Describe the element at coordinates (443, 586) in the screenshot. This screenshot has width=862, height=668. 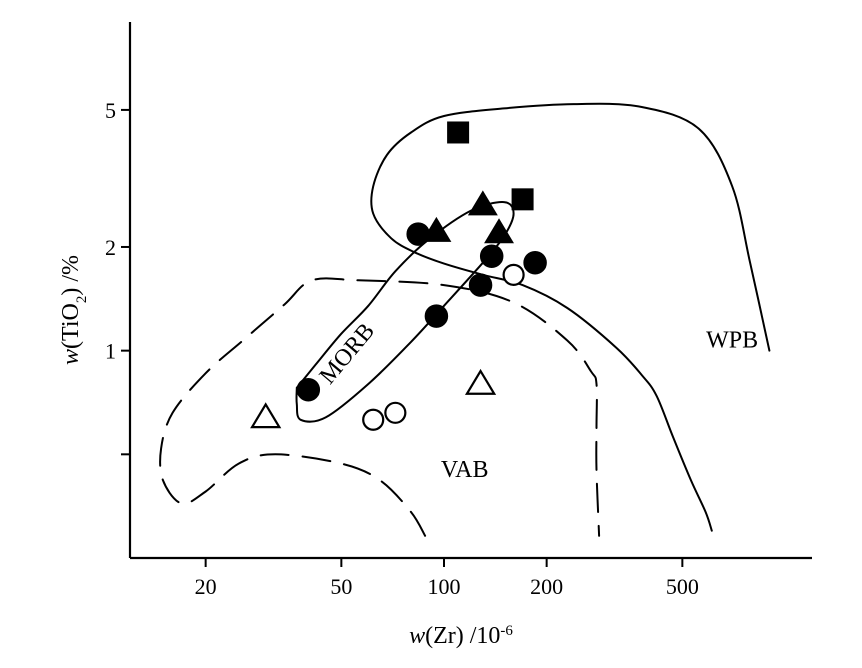
I see `x-tick-label: 100` at that location.